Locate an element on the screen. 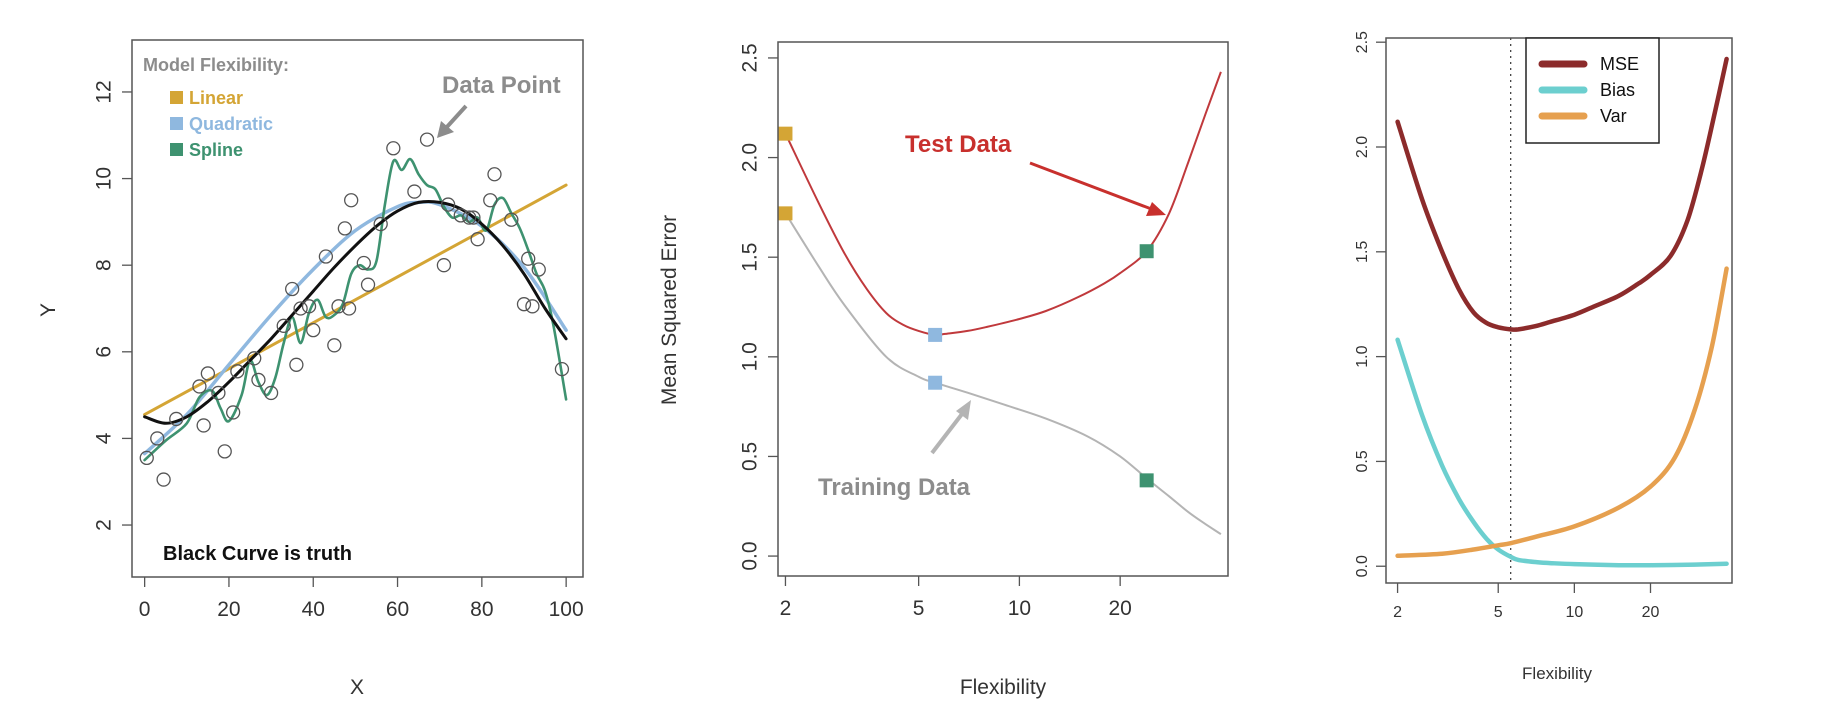 Image resolution: width=1844 pixels, height=715 pixels. p1-ytick-label-2: 6 is located at coordinates (103, 352).